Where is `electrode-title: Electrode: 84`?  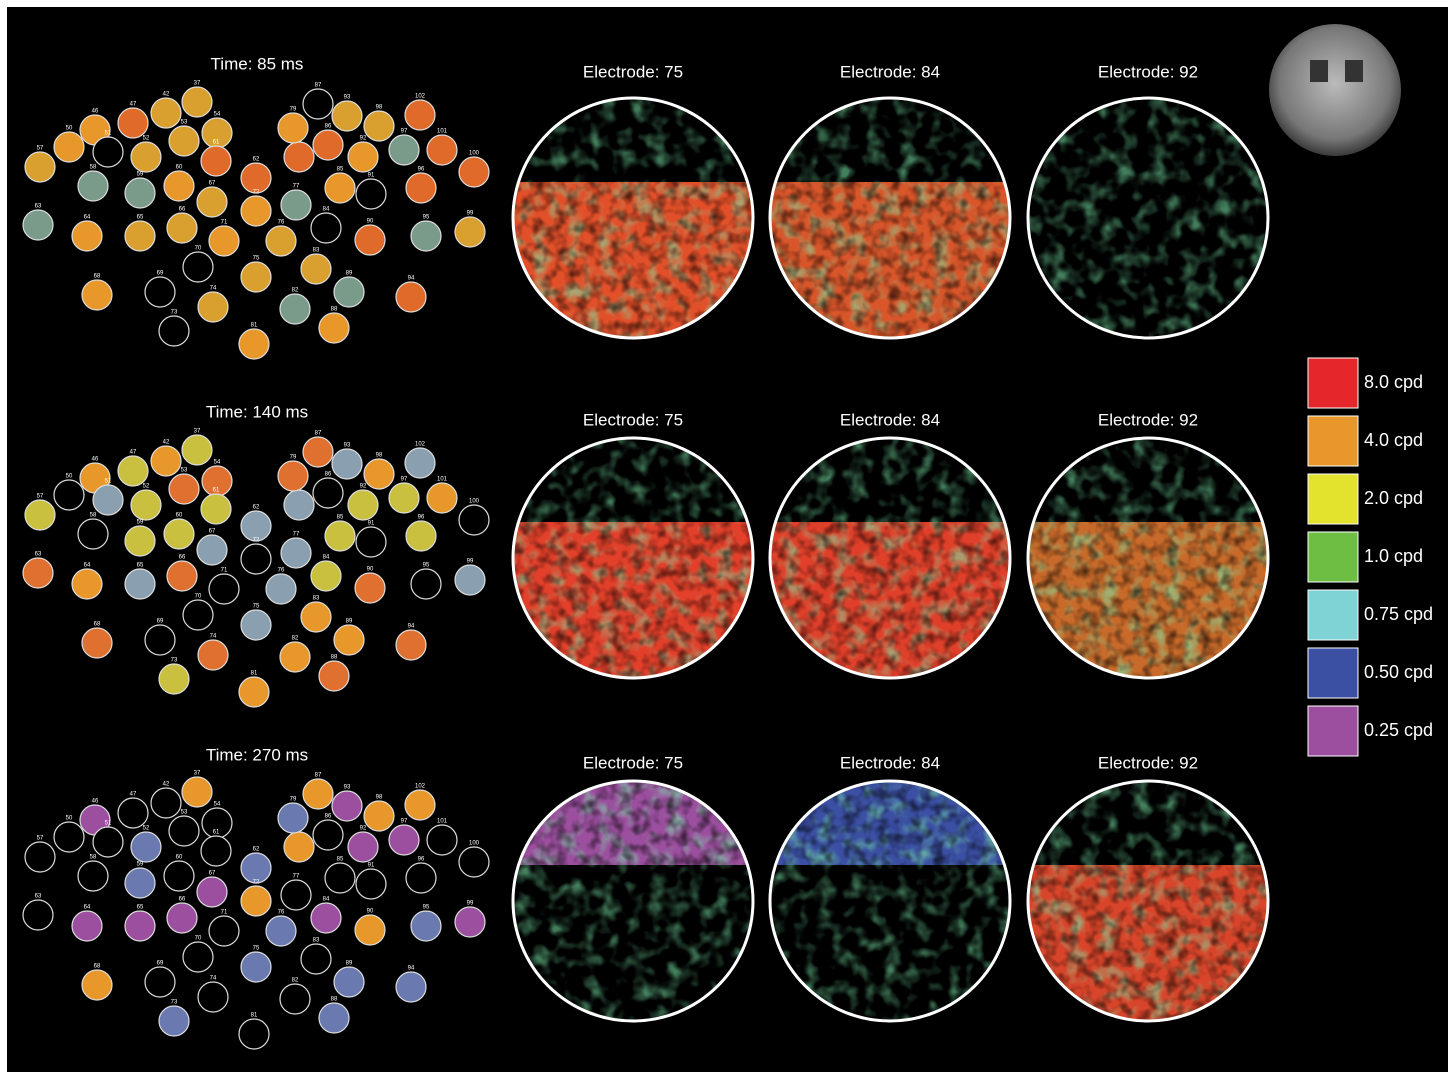 electrode-title: Electrode: 84 is located at coordinates (890, 71).